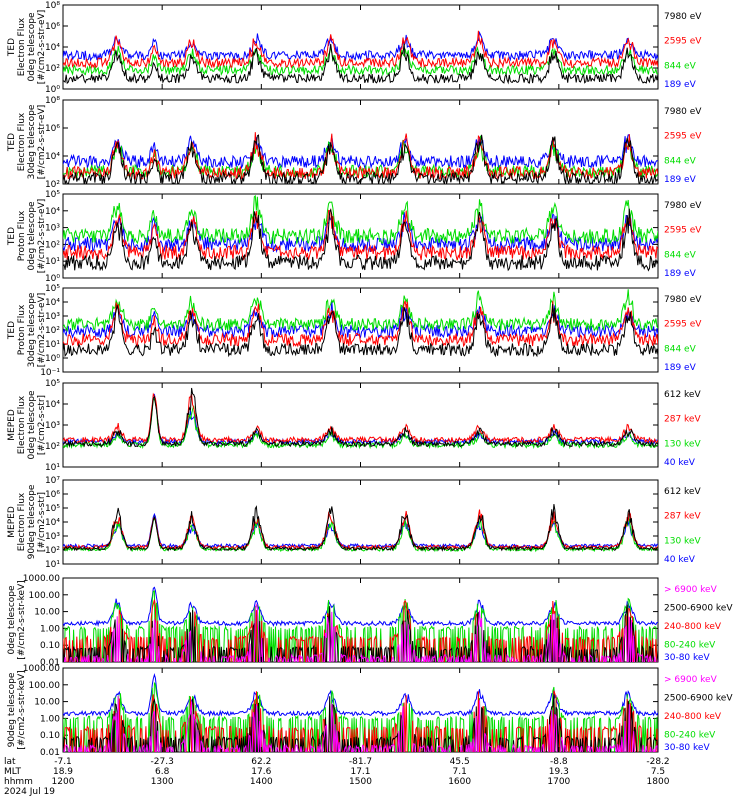 This screenshot has width=750, height=800. Describe the element at coordinates (687, 658) in the screenshot. I see `legend-entry: 30-80 keV` at that location.